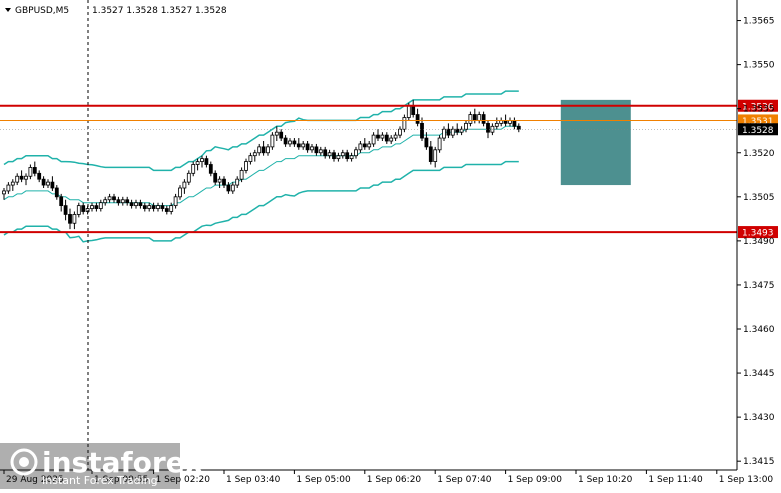 This screenshot has width=781, height=493. What do you see at coordinates (121, 480) in the screenshot?
I see `x-tick-label: 1 Sep 00:55` at bounding box center [121, 480].